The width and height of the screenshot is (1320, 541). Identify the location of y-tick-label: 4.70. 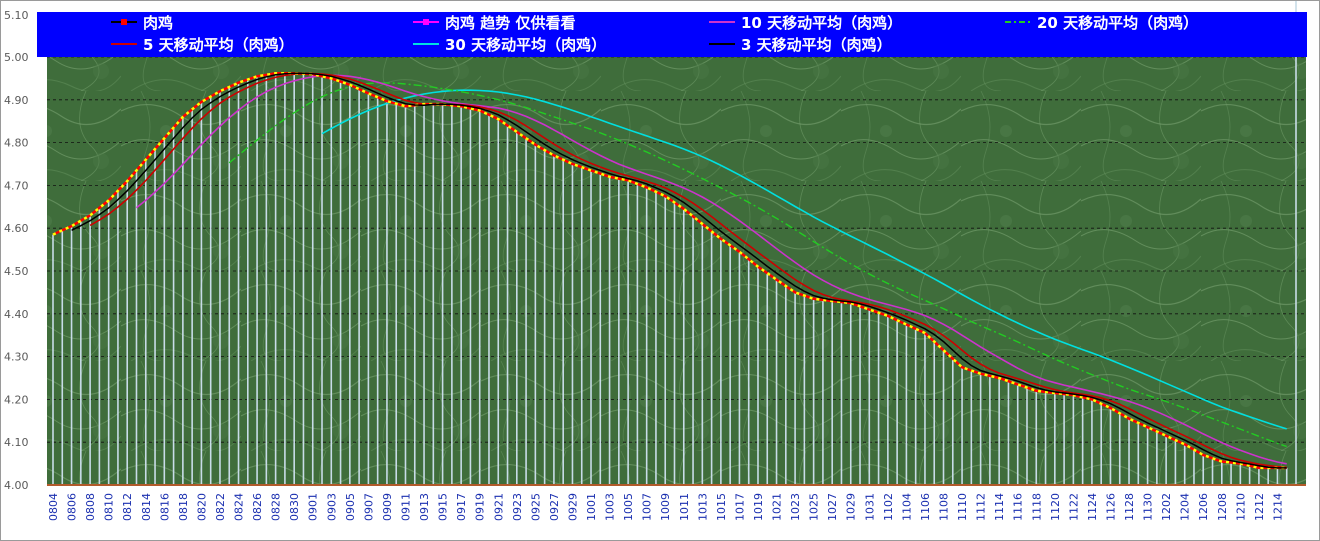
(16, 185).